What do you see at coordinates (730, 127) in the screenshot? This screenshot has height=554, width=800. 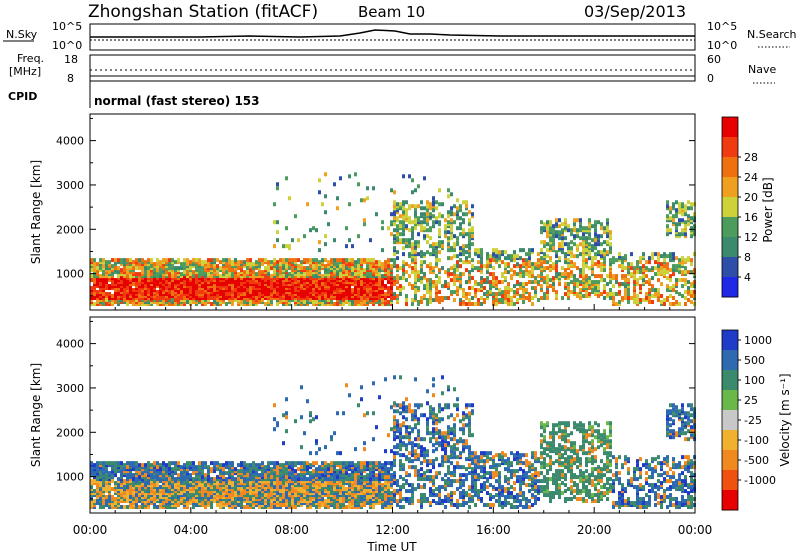 I see `colorbar-swatch` at bounding box center [730, 127].